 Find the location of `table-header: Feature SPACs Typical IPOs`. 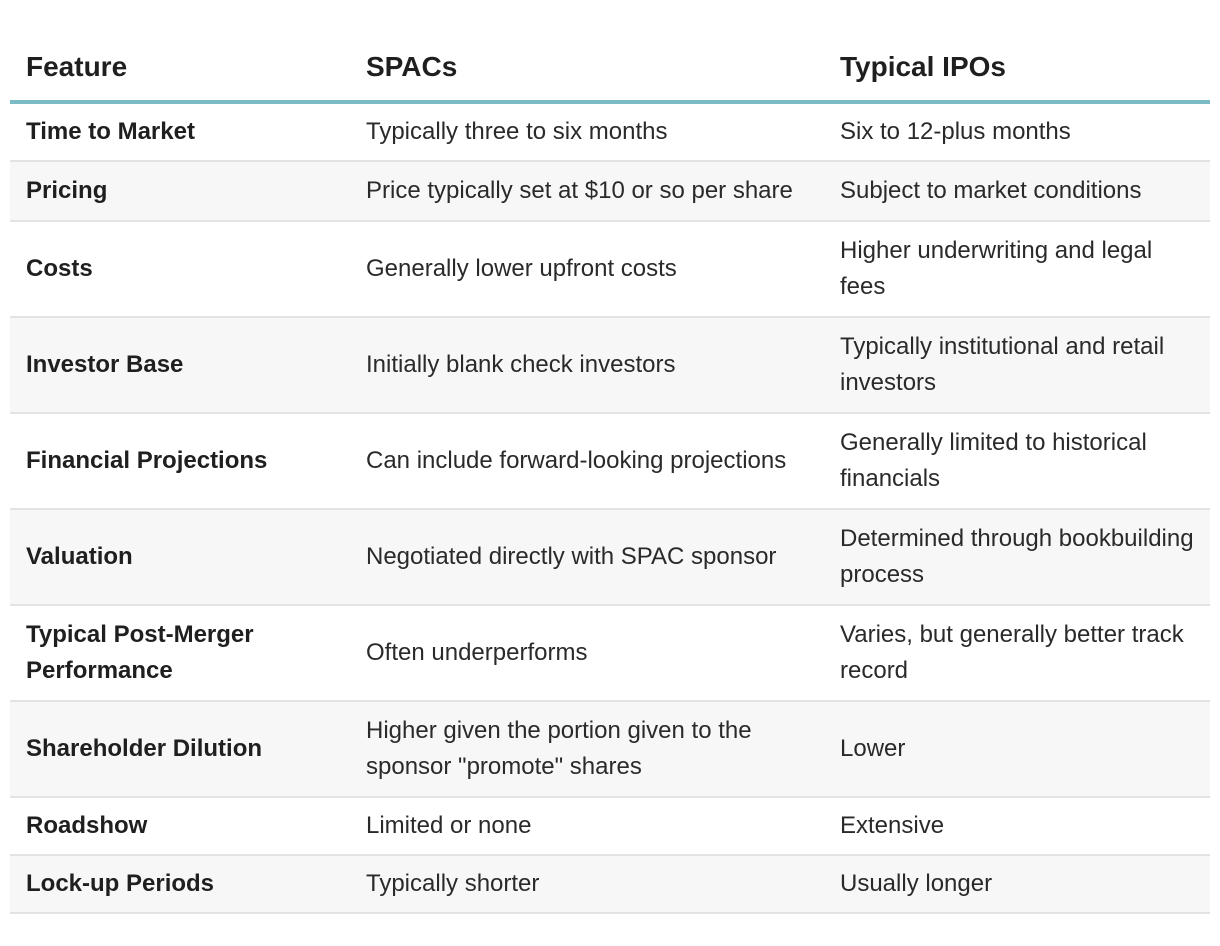

table-header: Feature SPACs Typical IPOs is located at coordinates (610, 69).